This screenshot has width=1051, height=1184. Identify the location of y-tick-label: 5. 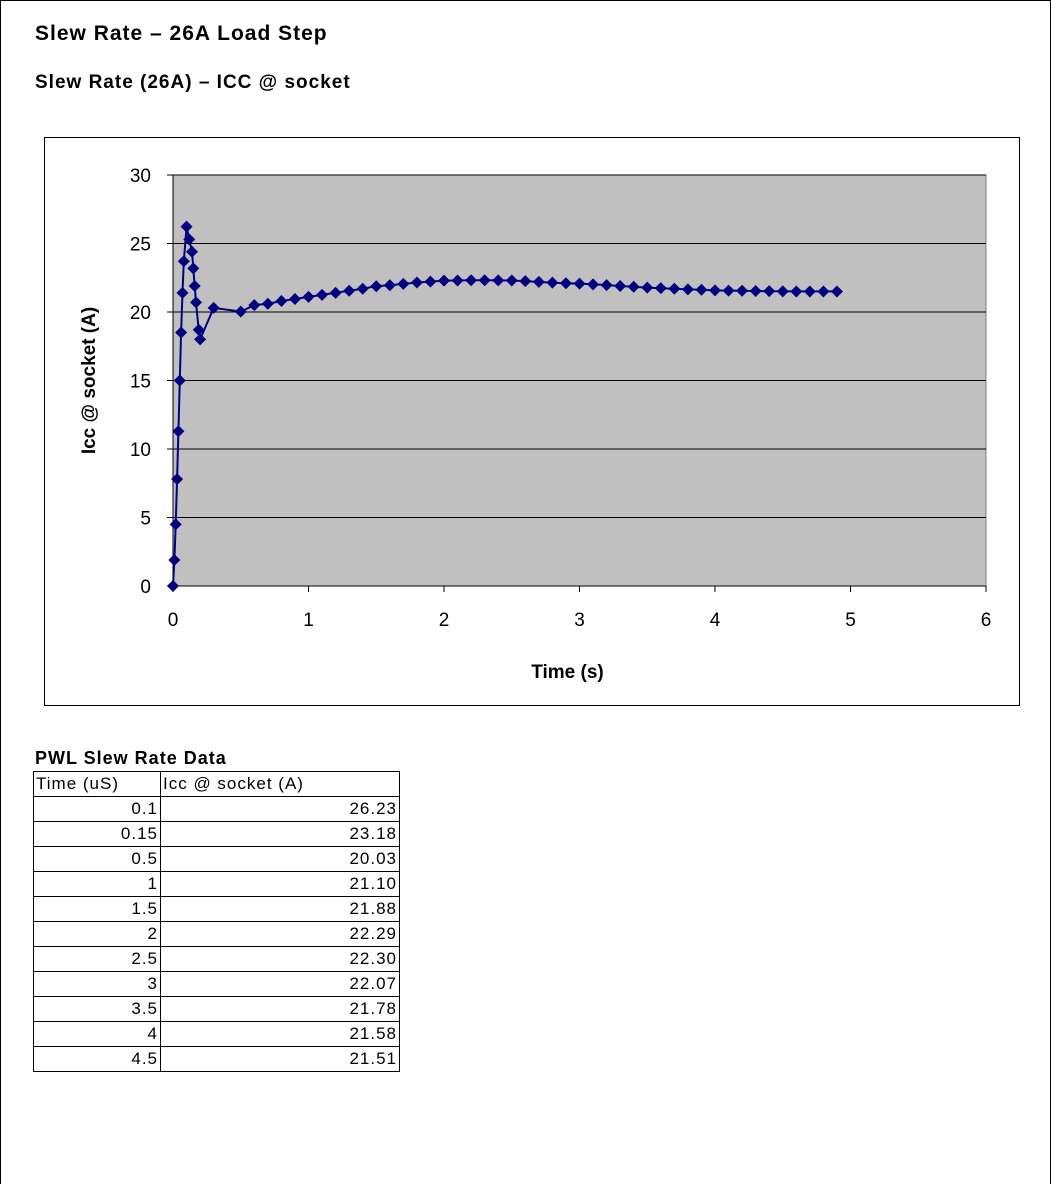
(145, 519).